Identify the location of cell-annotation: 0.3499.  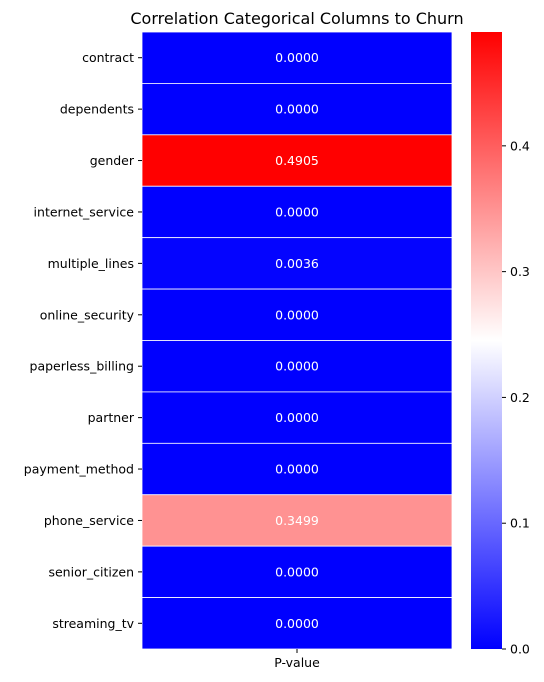
(297, 520).